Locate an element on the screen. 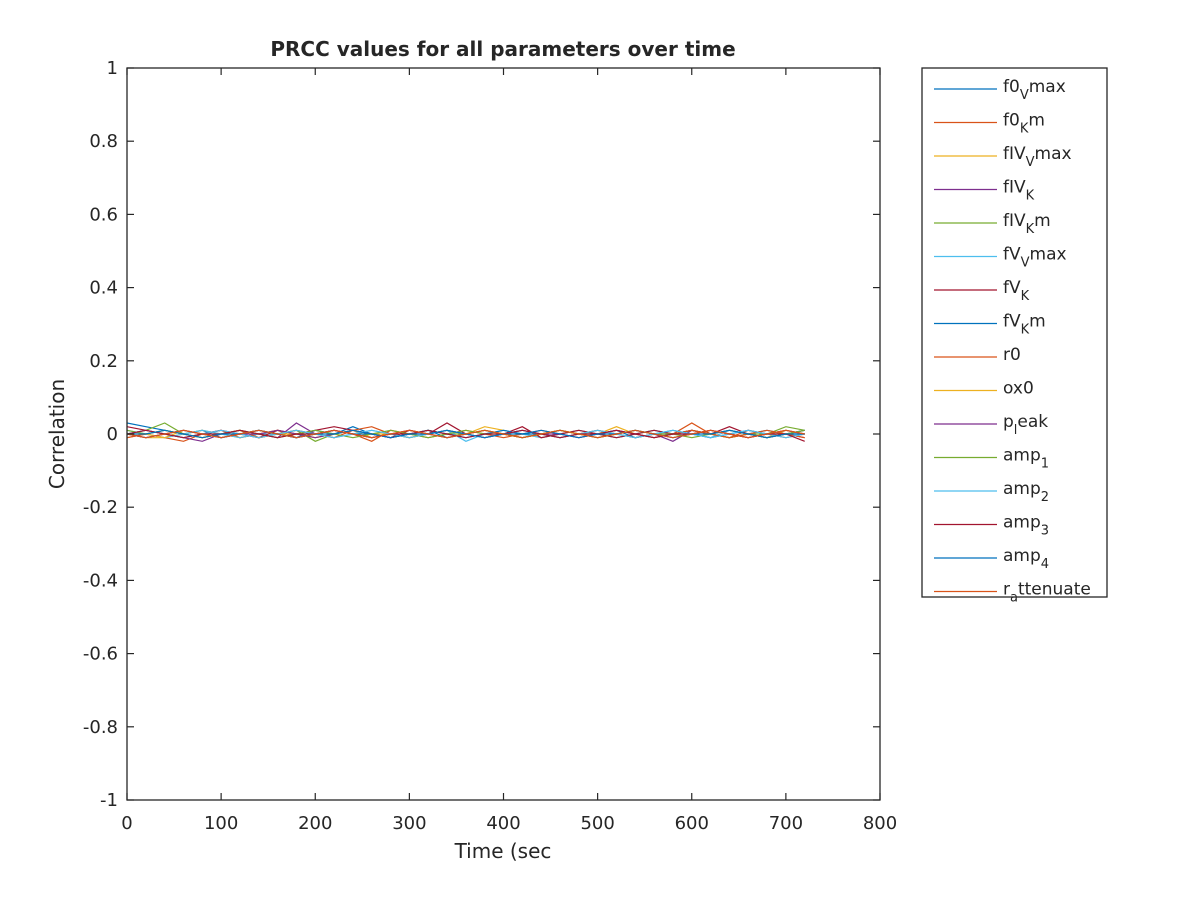 The image size is (1200, 900). x-tick-label: 700 is located at coordinates (786, 823).